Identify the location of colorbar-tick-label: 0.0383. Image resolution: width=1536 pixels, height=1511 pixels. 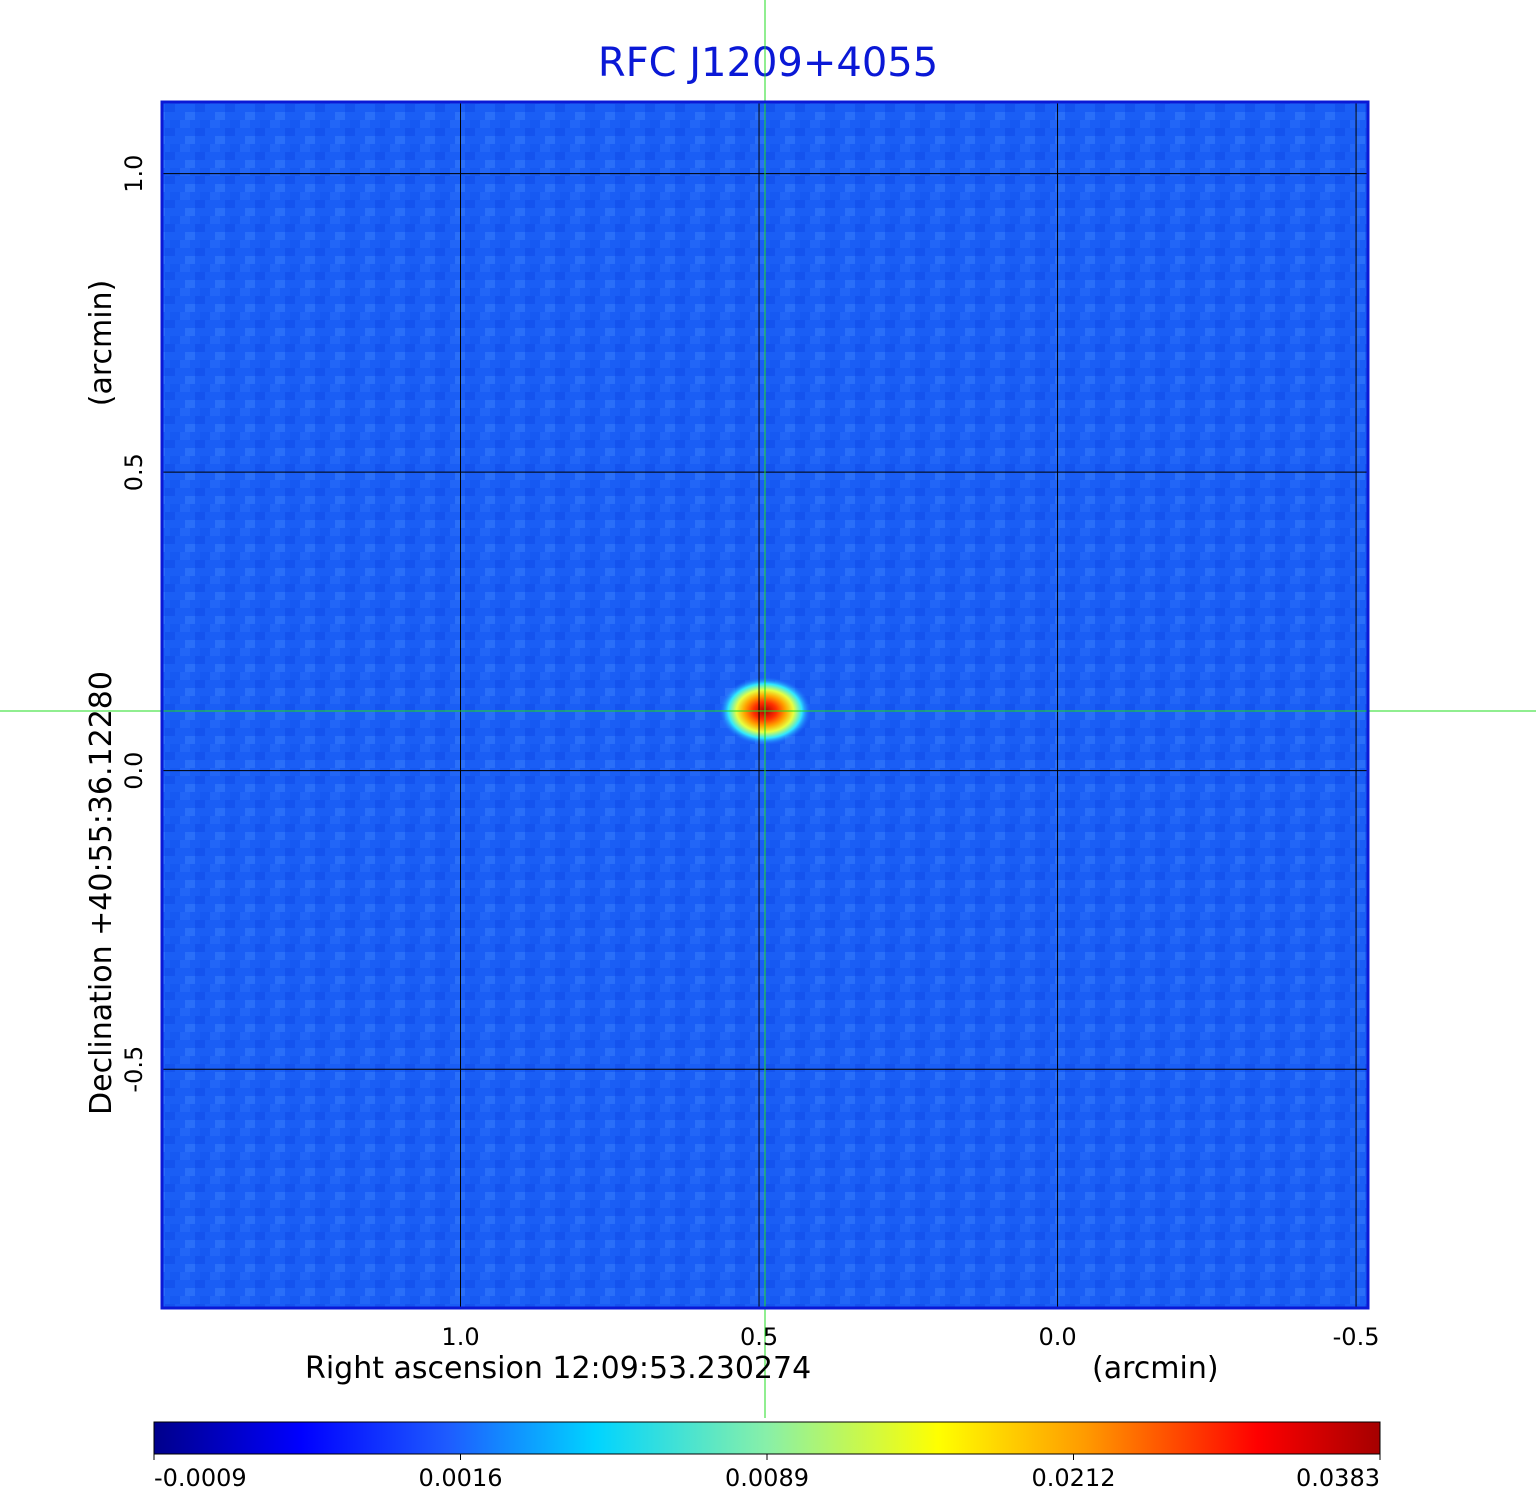
(1338, 1478).